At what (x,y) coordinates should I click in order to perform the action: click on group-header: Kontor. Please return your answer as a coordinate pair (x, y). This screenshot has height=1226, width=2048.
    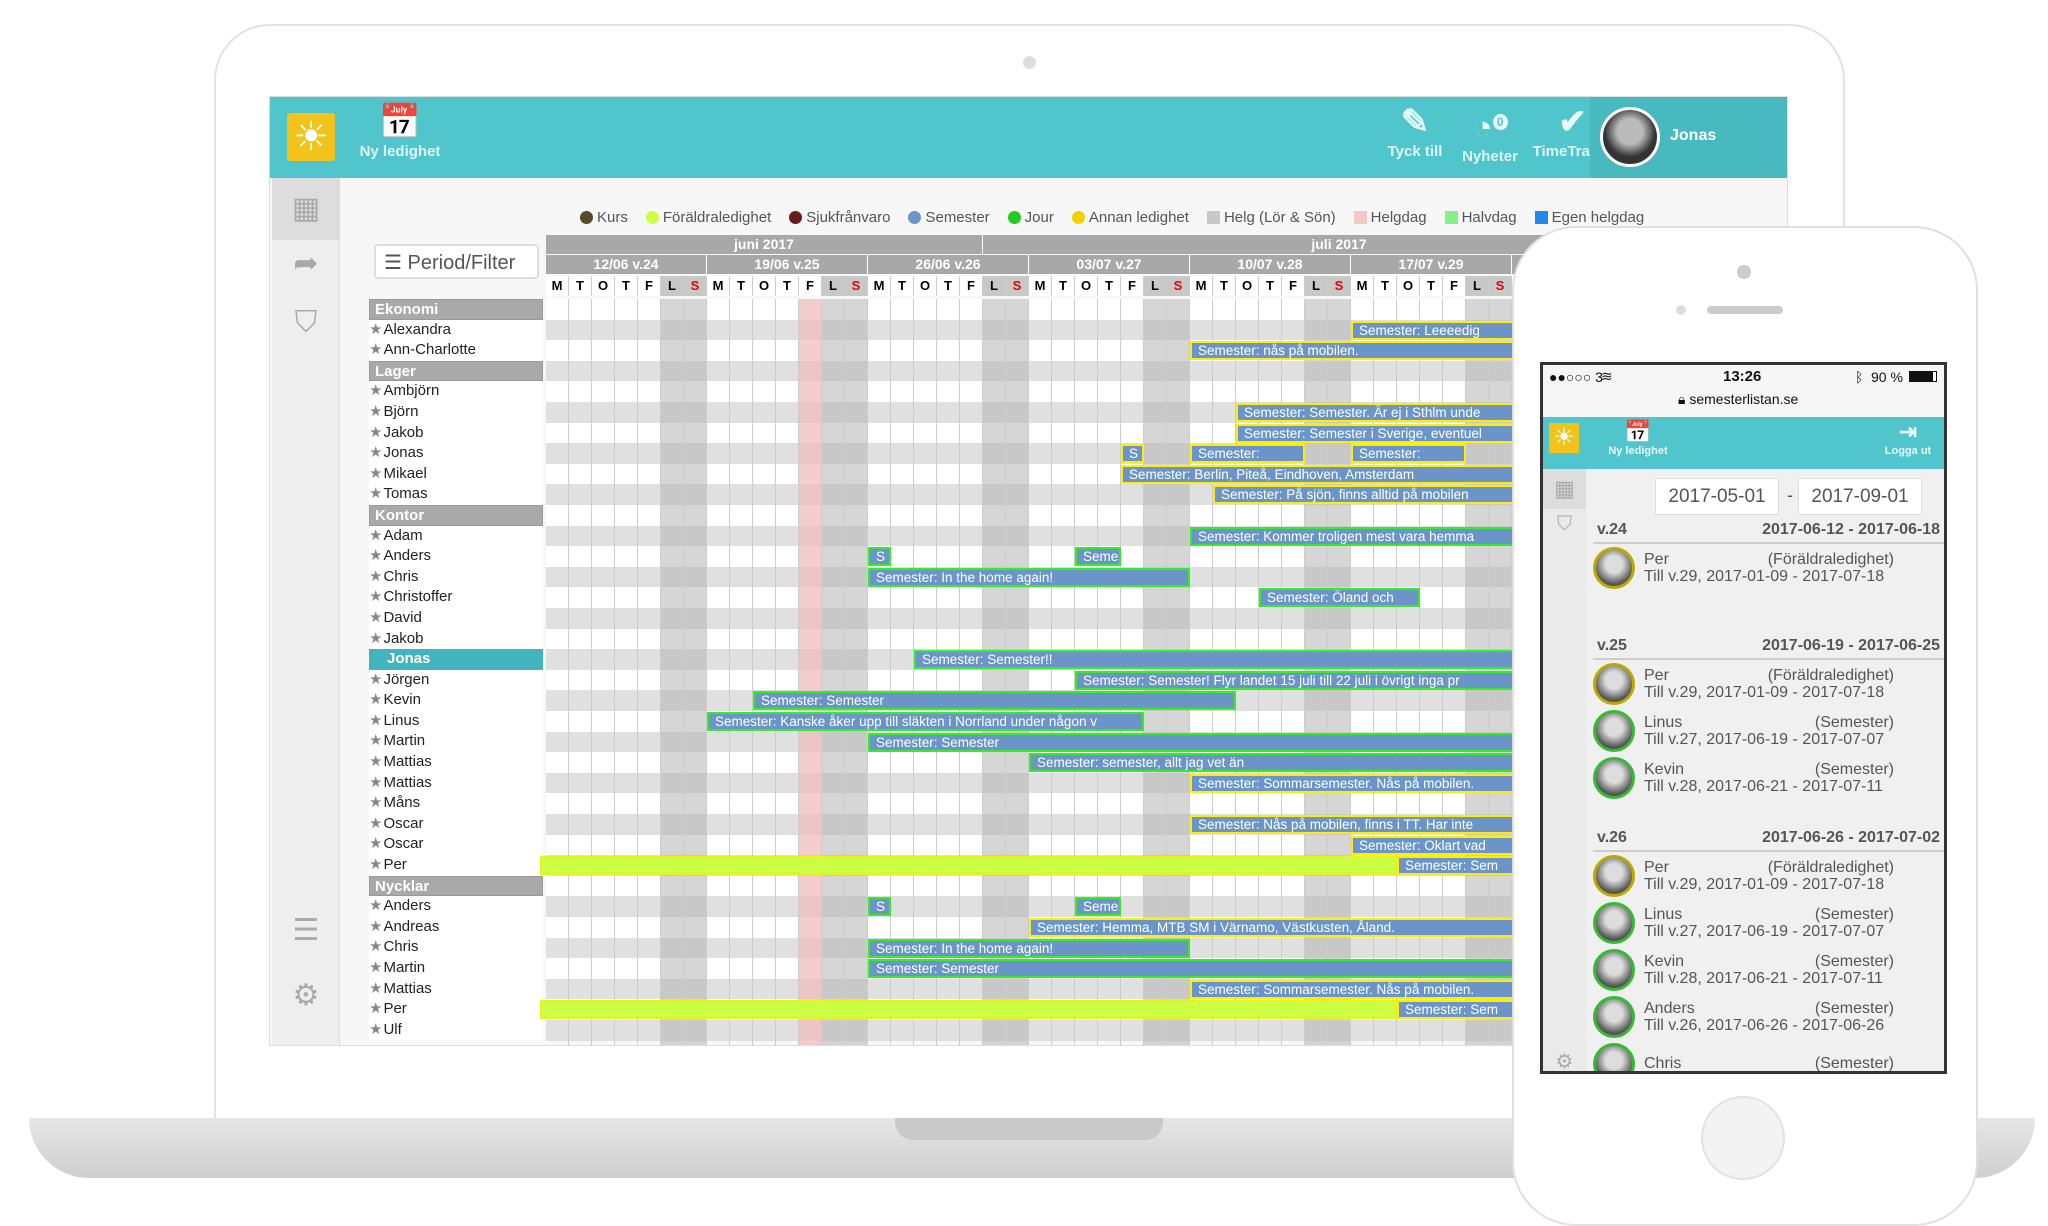
    Looking at the image, I should click on (456, 515).